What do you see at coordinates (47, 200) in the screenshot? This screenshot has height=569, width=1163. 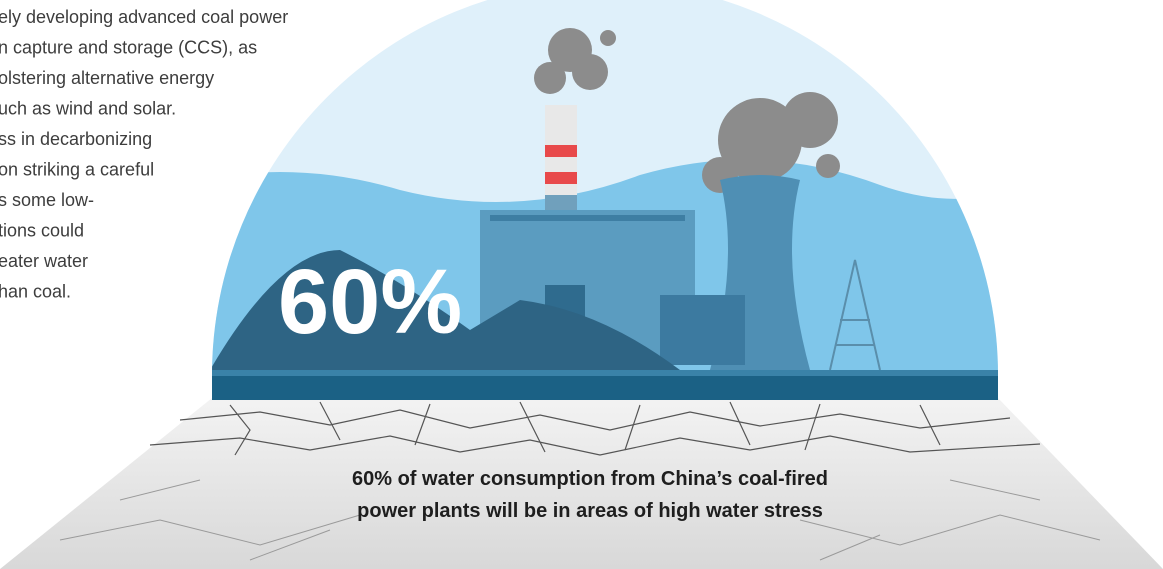 I see `body-line: s some low-` at bounding box center [47, 200].